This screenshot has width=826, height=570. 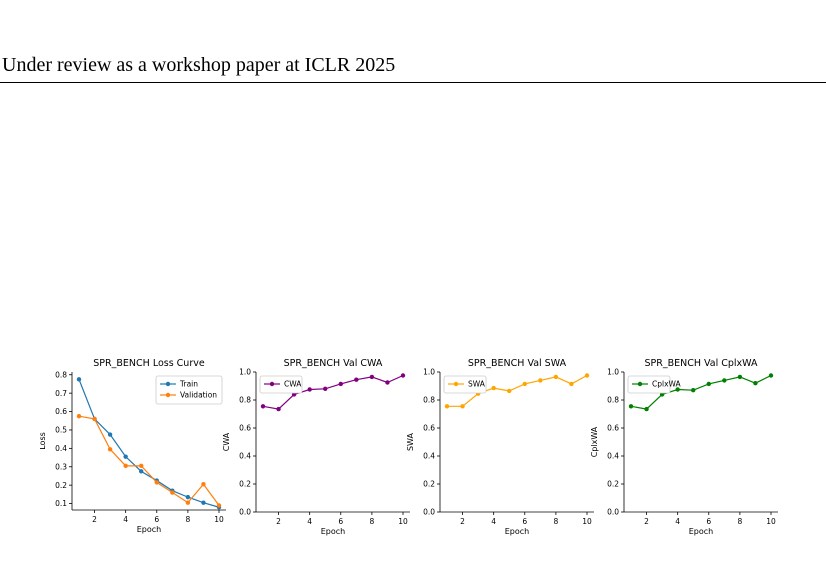 I want to click on y-axis-label: Loss, so click(x=43, y=441).